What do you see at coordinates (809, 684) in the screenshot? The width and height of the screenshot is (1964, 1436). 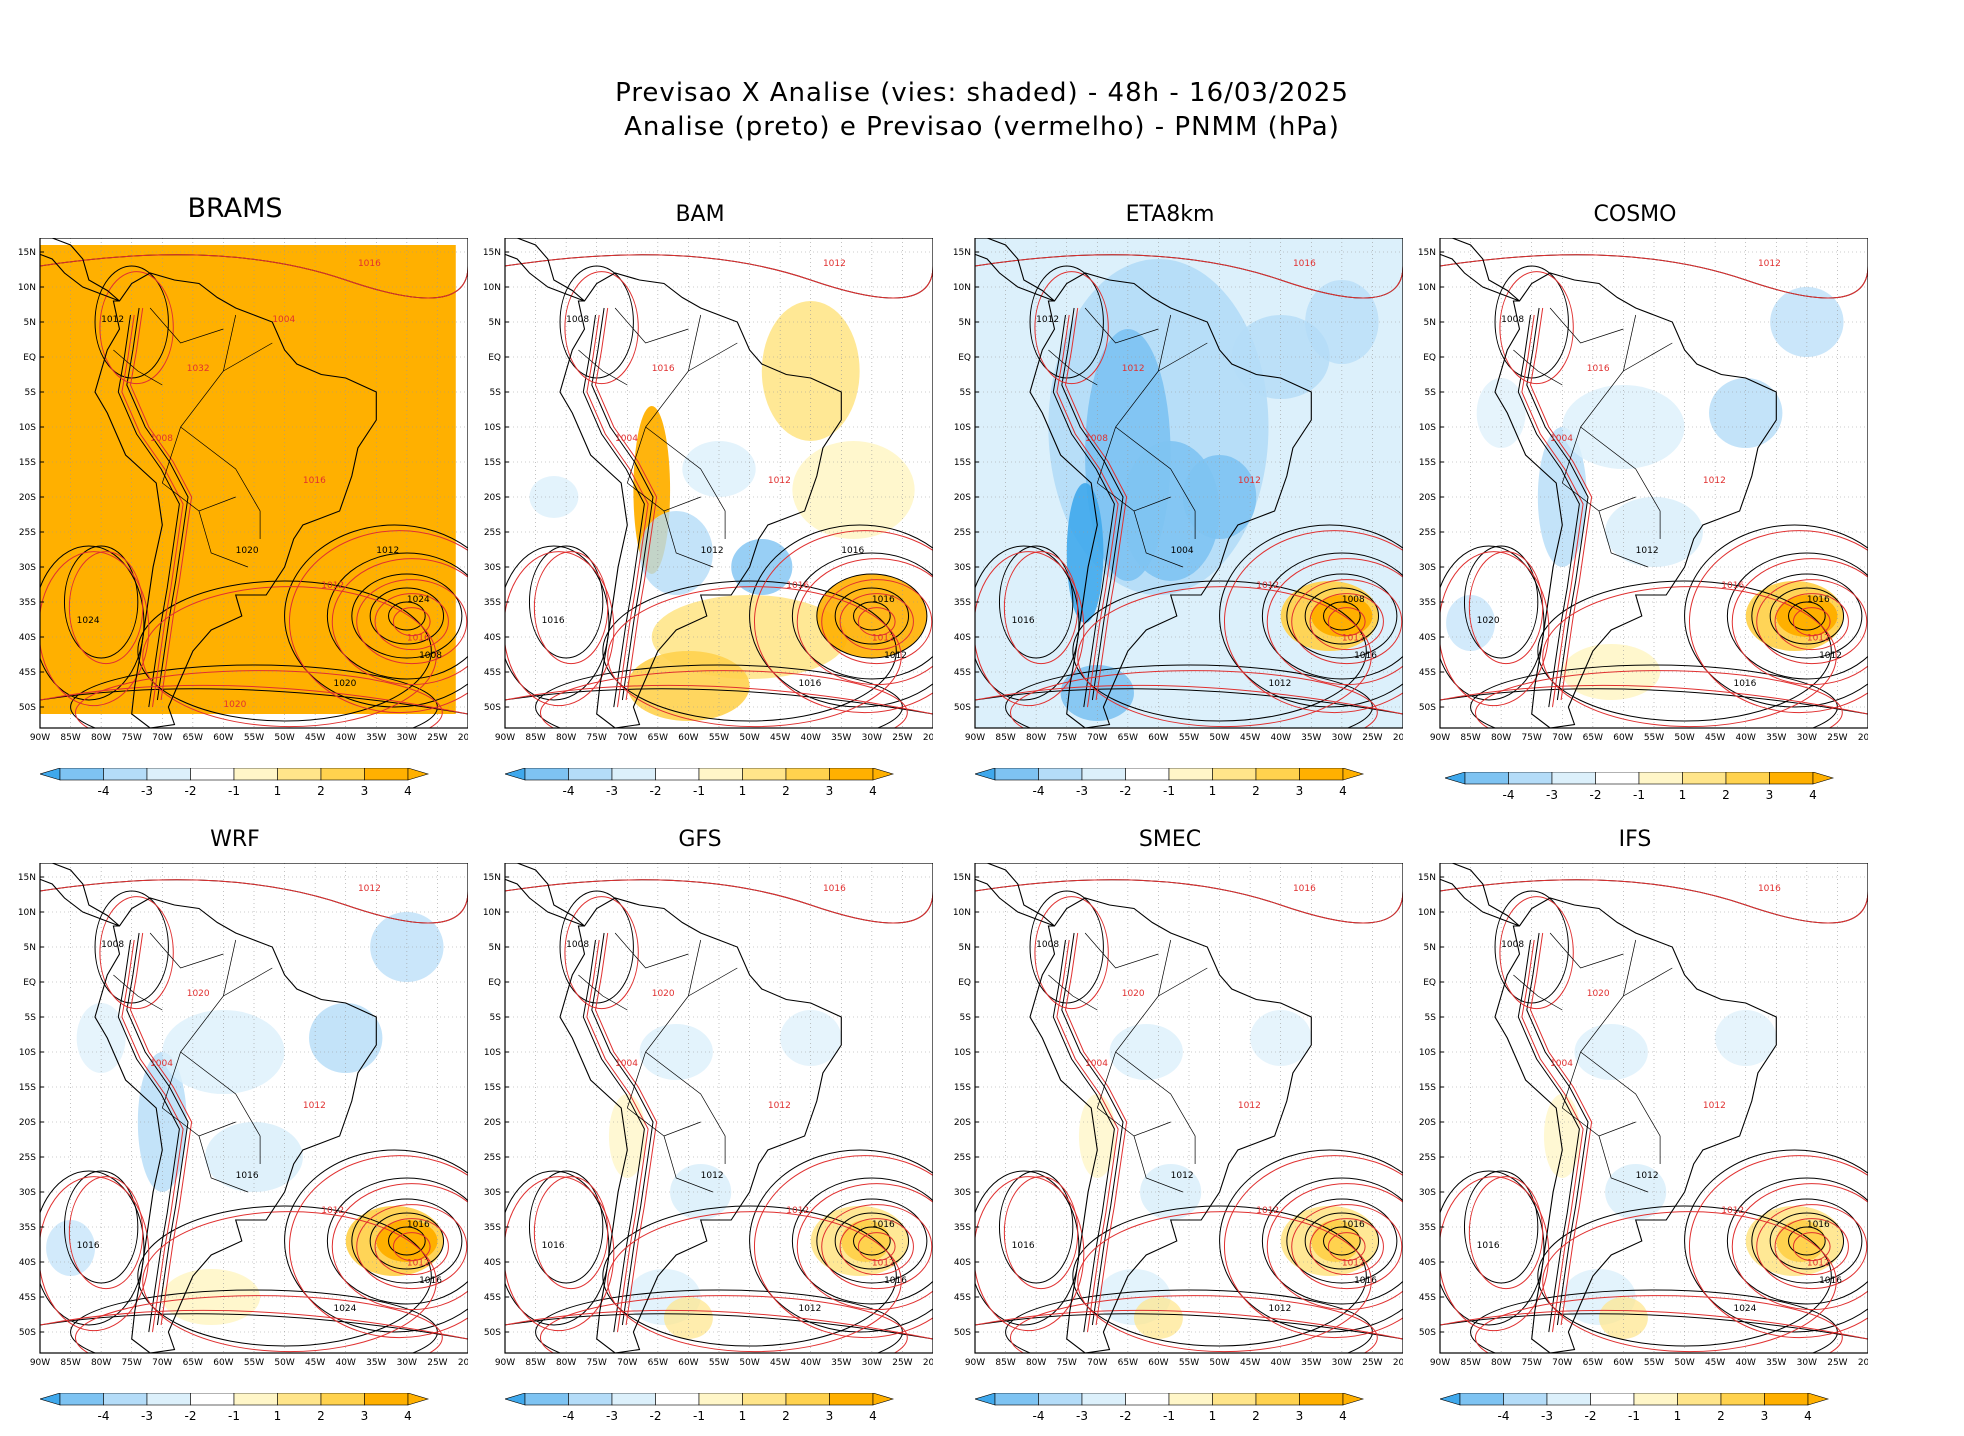 I see `isobar-label: 1016` at bounding box center [809, 684].